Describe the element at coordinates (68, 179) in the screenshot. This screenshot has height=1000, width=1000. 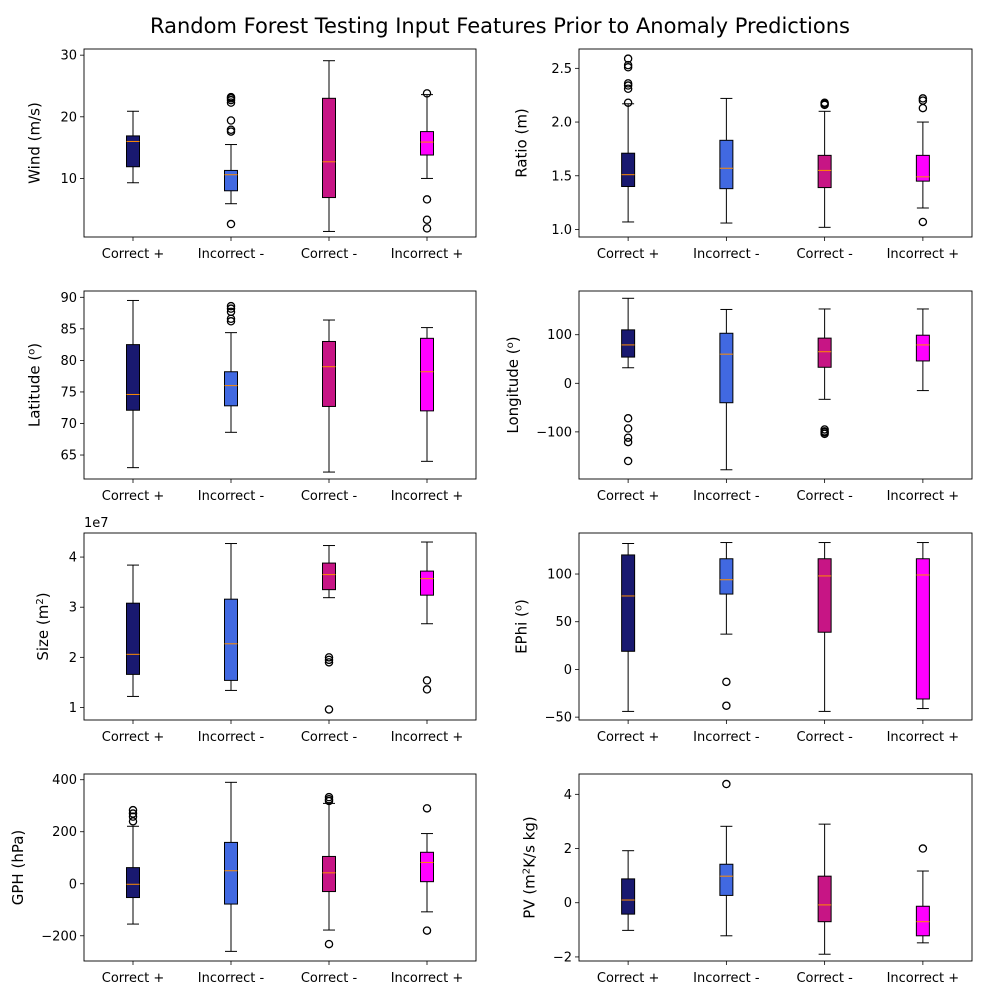
I see `y-tick-label: 10` at that location.